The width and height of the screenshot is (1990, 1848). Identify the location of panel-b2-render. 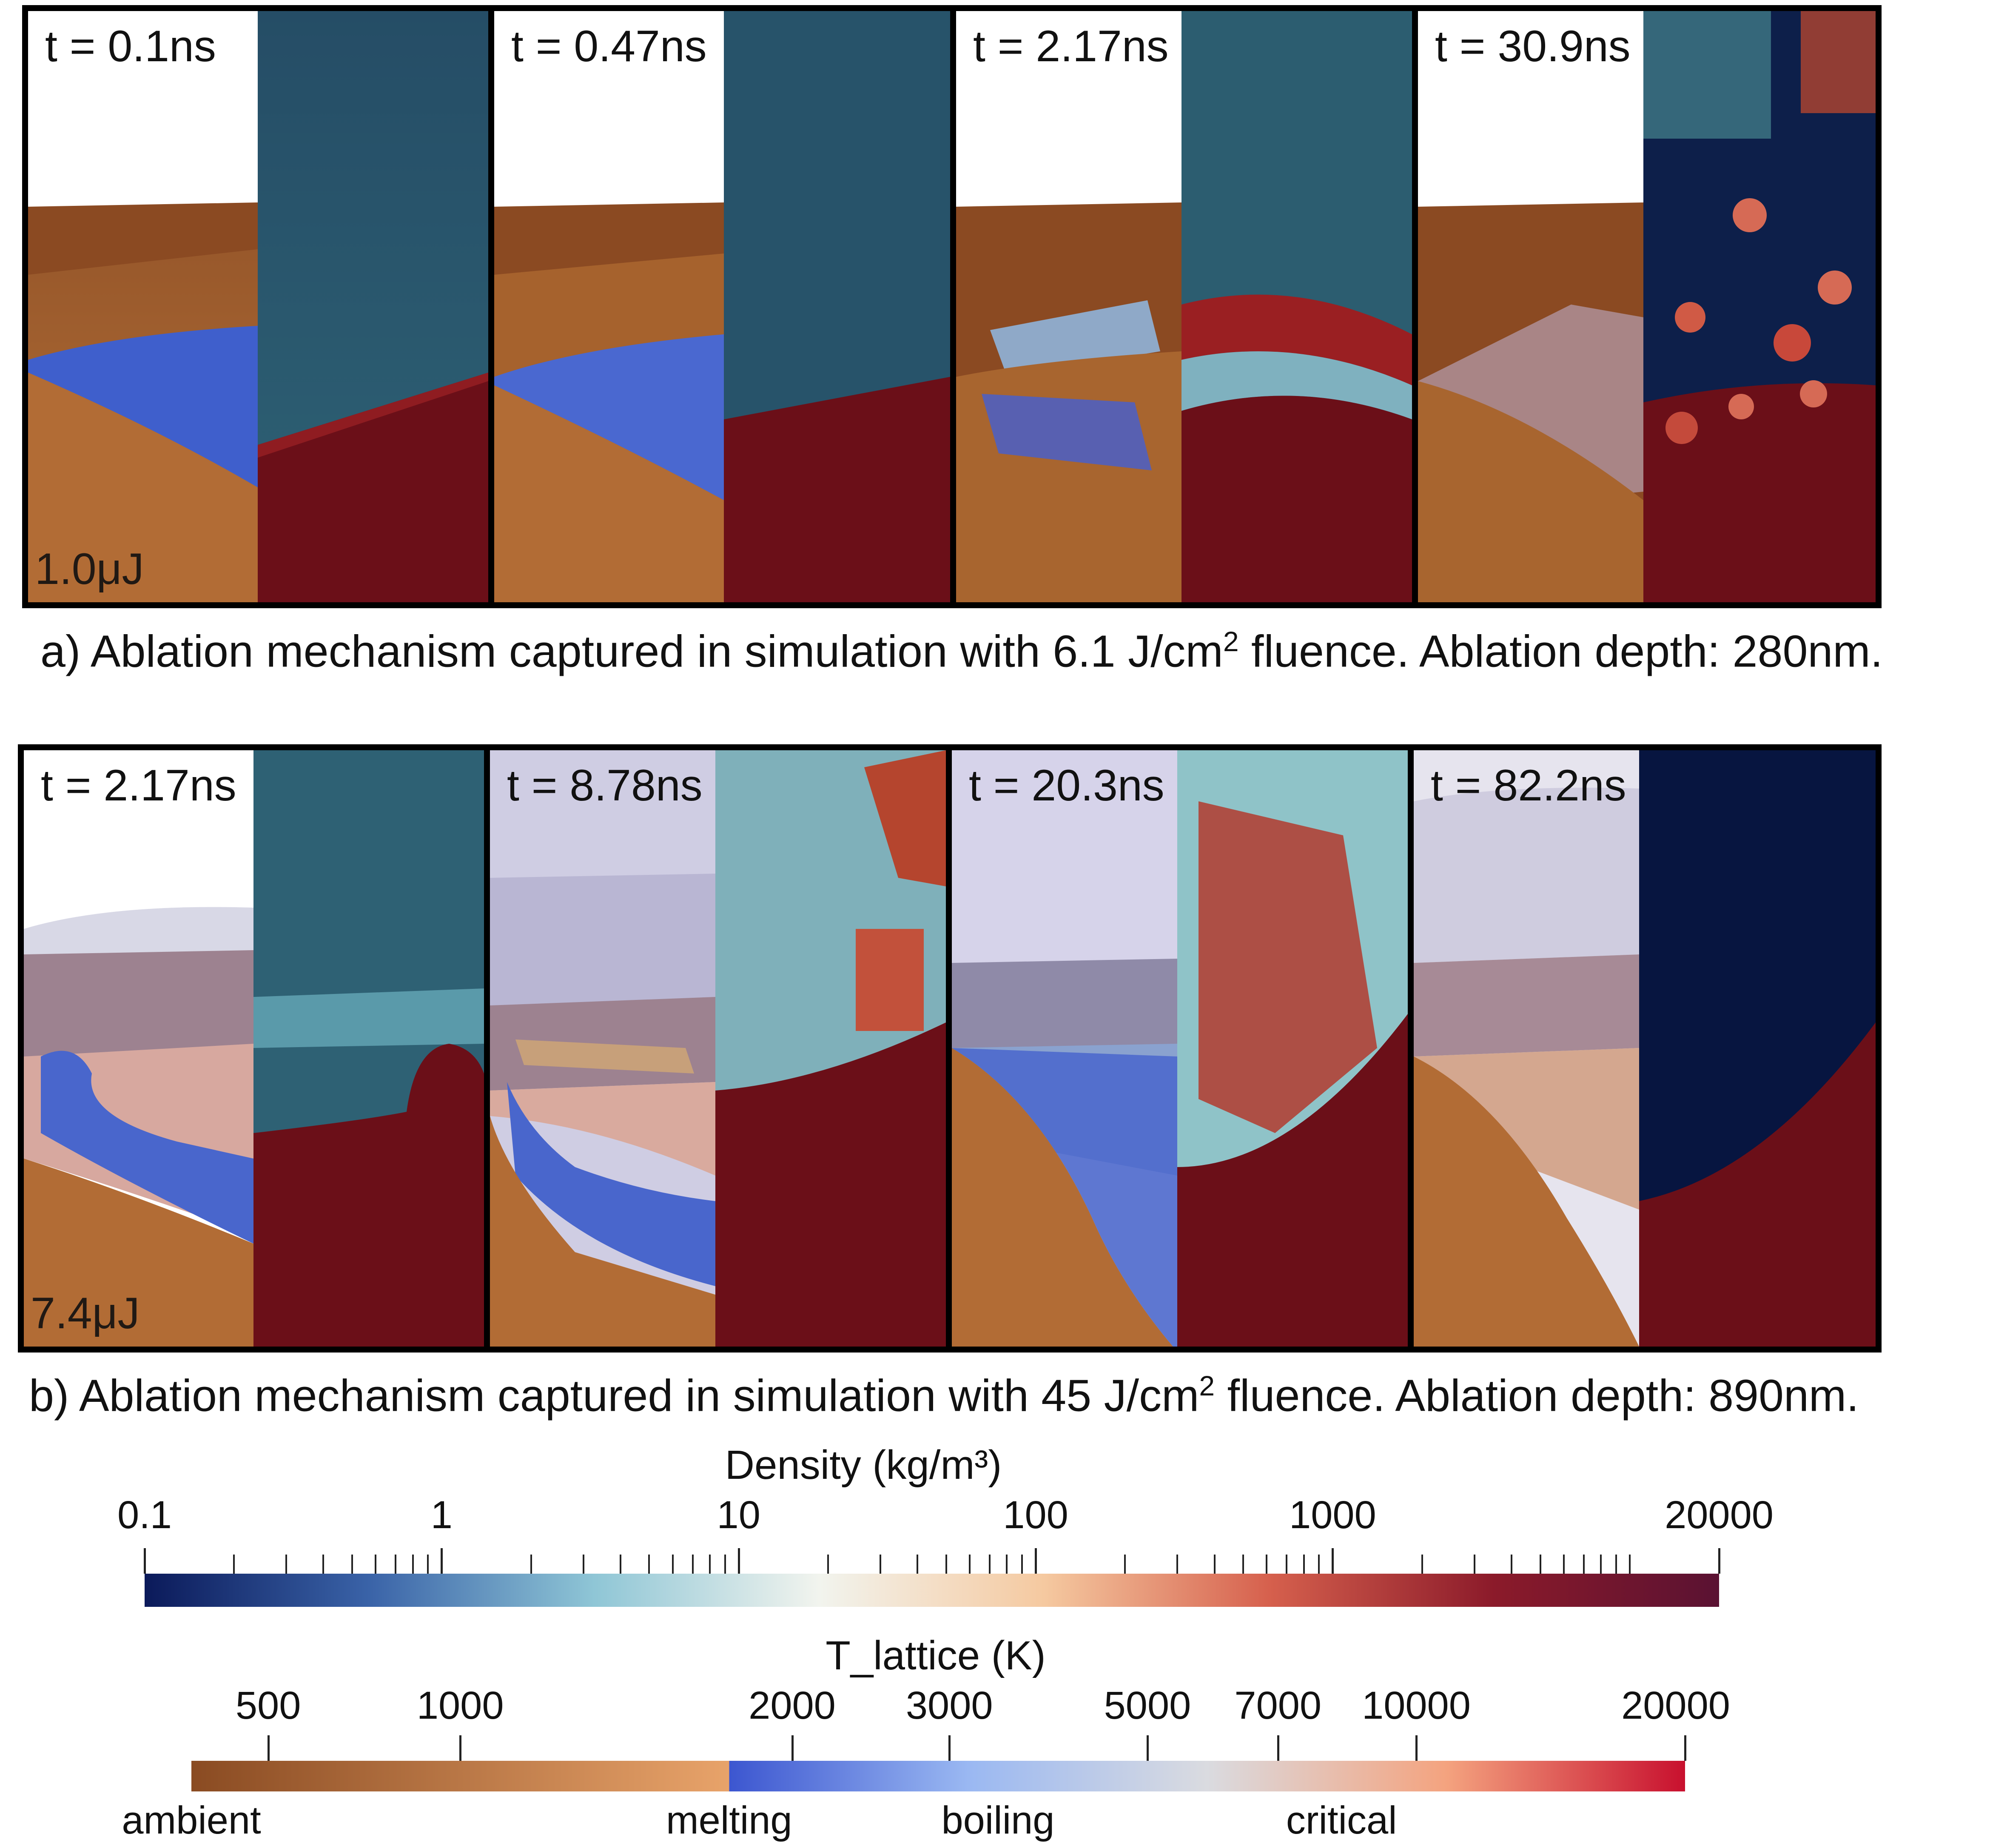
(718, 1048).